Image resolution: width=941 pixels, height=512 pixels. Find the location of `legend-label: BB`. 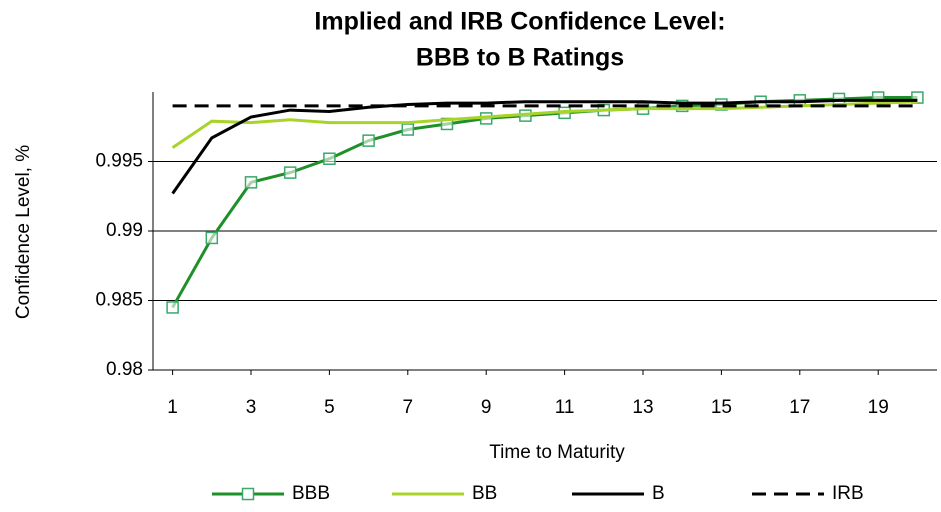

legend-label: BB is located at coordinates (484, 493).